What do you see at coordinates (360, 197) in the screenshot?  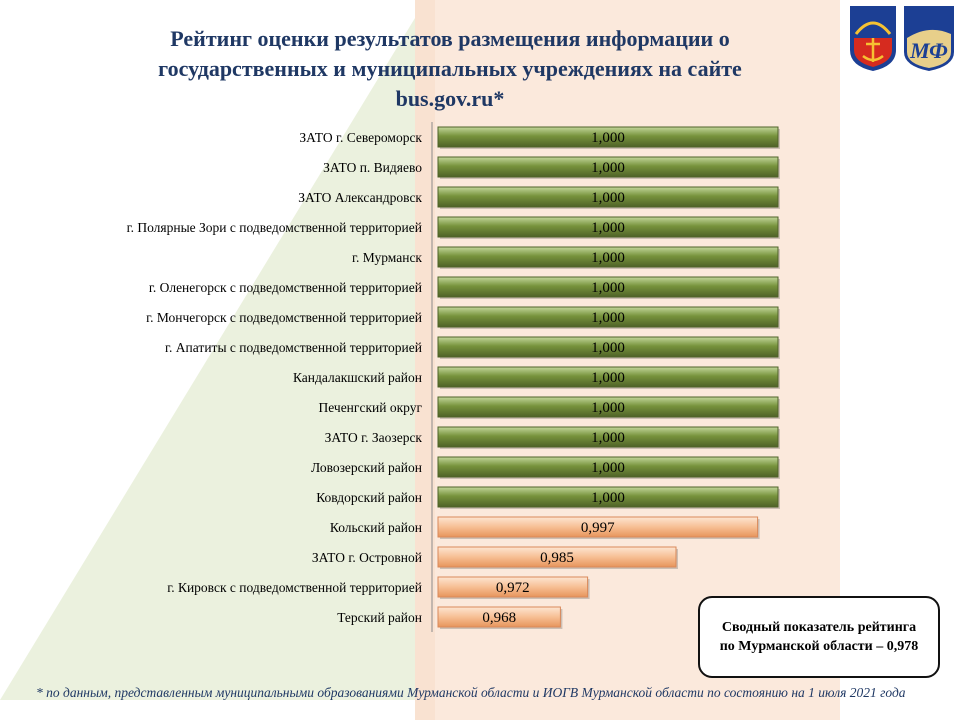 I see `category-label: ЗАТО Александровск` at bounding box center [360, 197].